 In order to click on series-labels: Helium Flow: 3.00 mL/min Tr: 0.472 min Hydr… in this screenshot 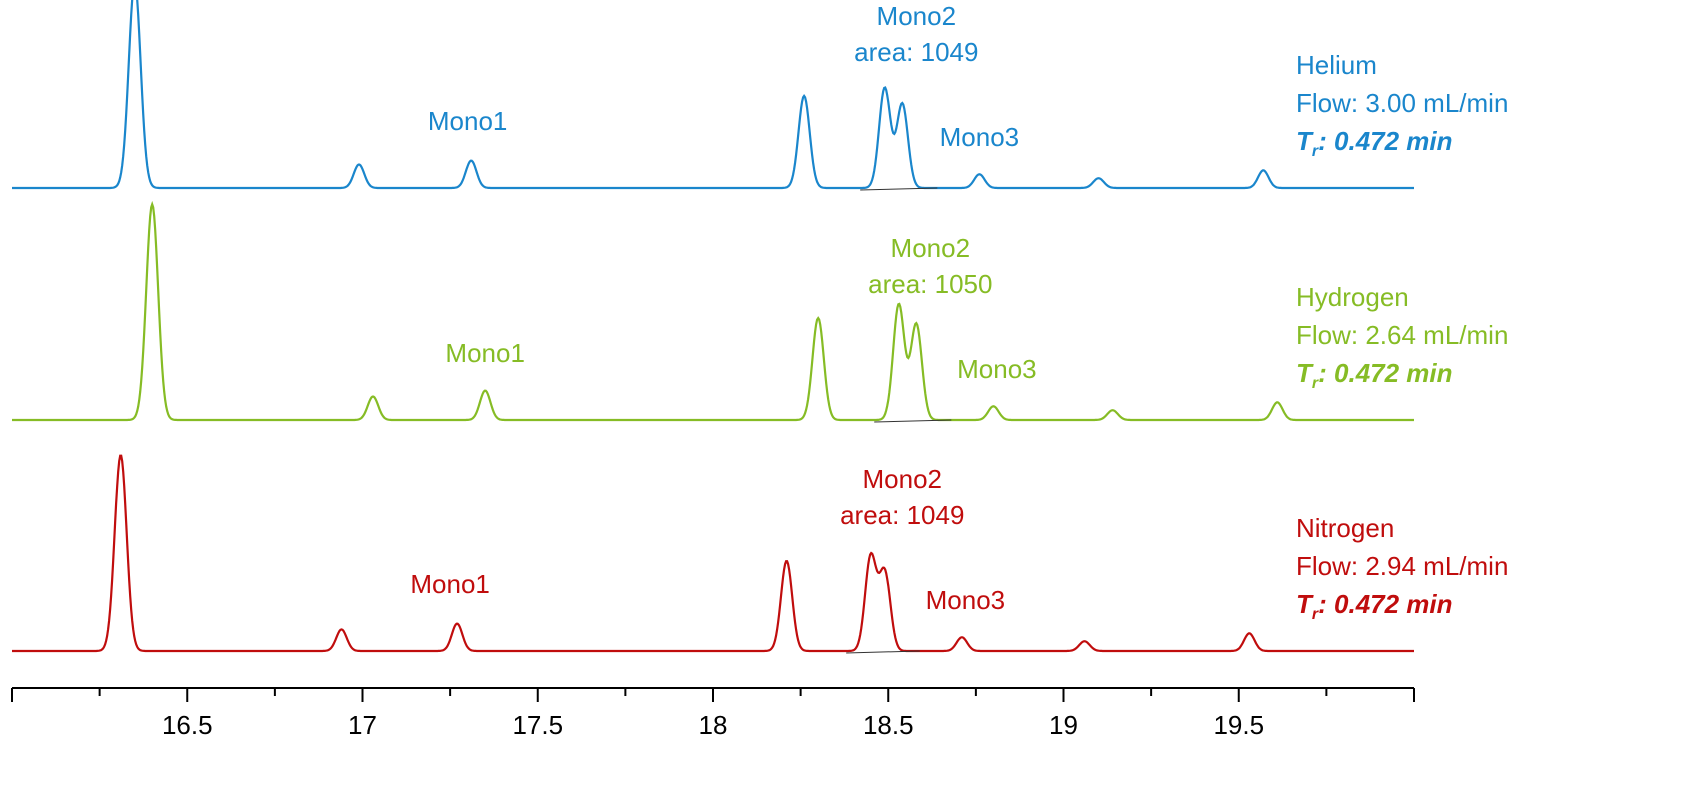, I will do `click(1402, 336)`.